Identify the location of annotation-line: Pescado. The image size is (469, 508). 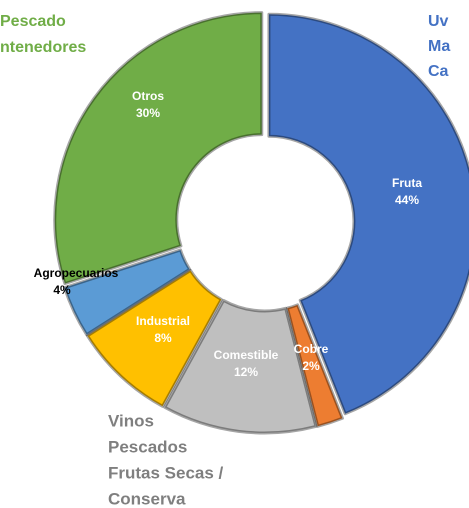
(33, 21).